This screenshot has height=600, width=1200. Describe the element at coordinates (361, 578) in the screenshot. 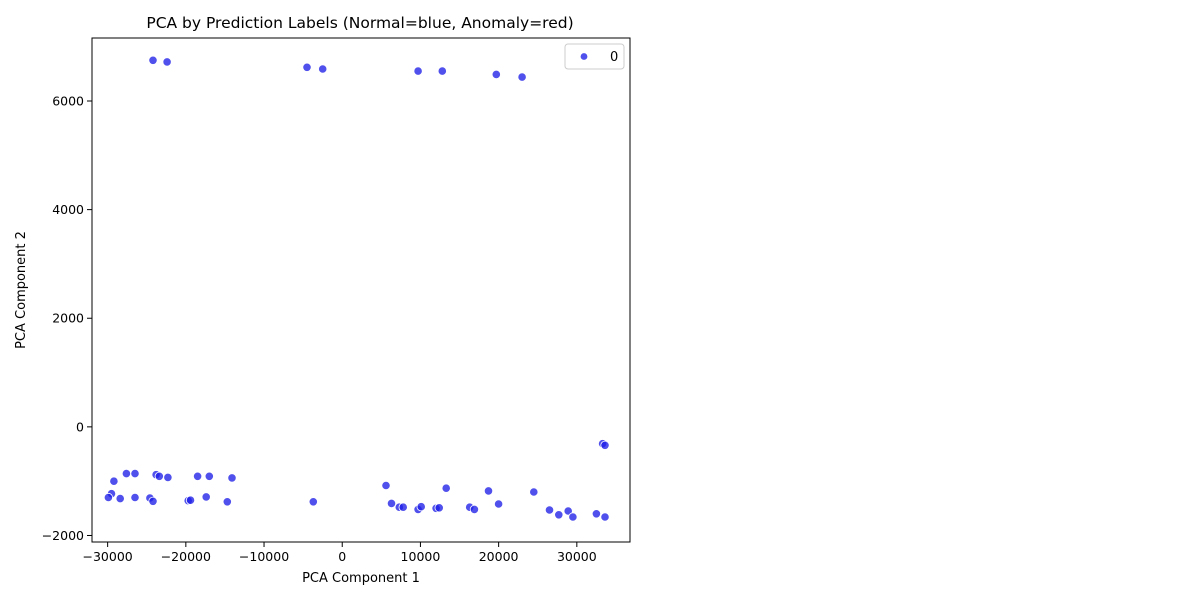

I see `x-axis-label: PCA Component 1` at that location.